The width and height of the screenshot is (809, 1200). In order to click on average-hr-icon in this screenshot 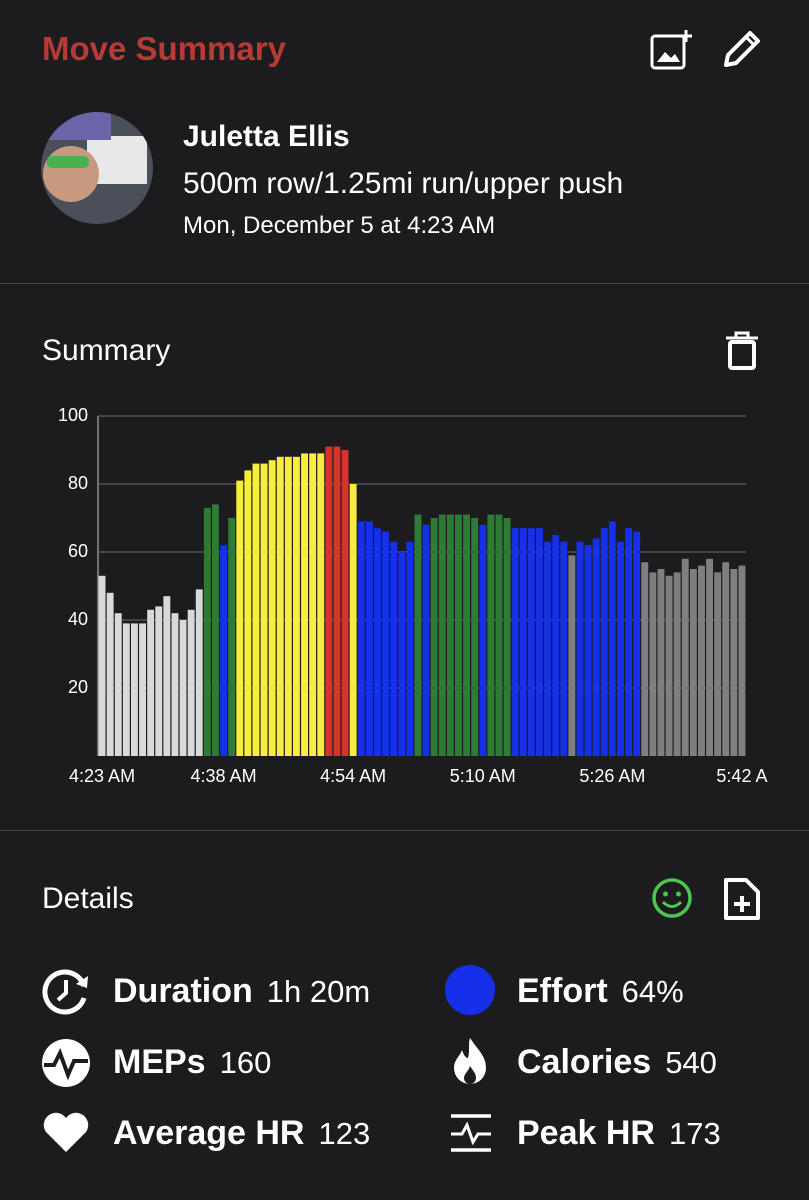, I will do `click(66, 1132)`.